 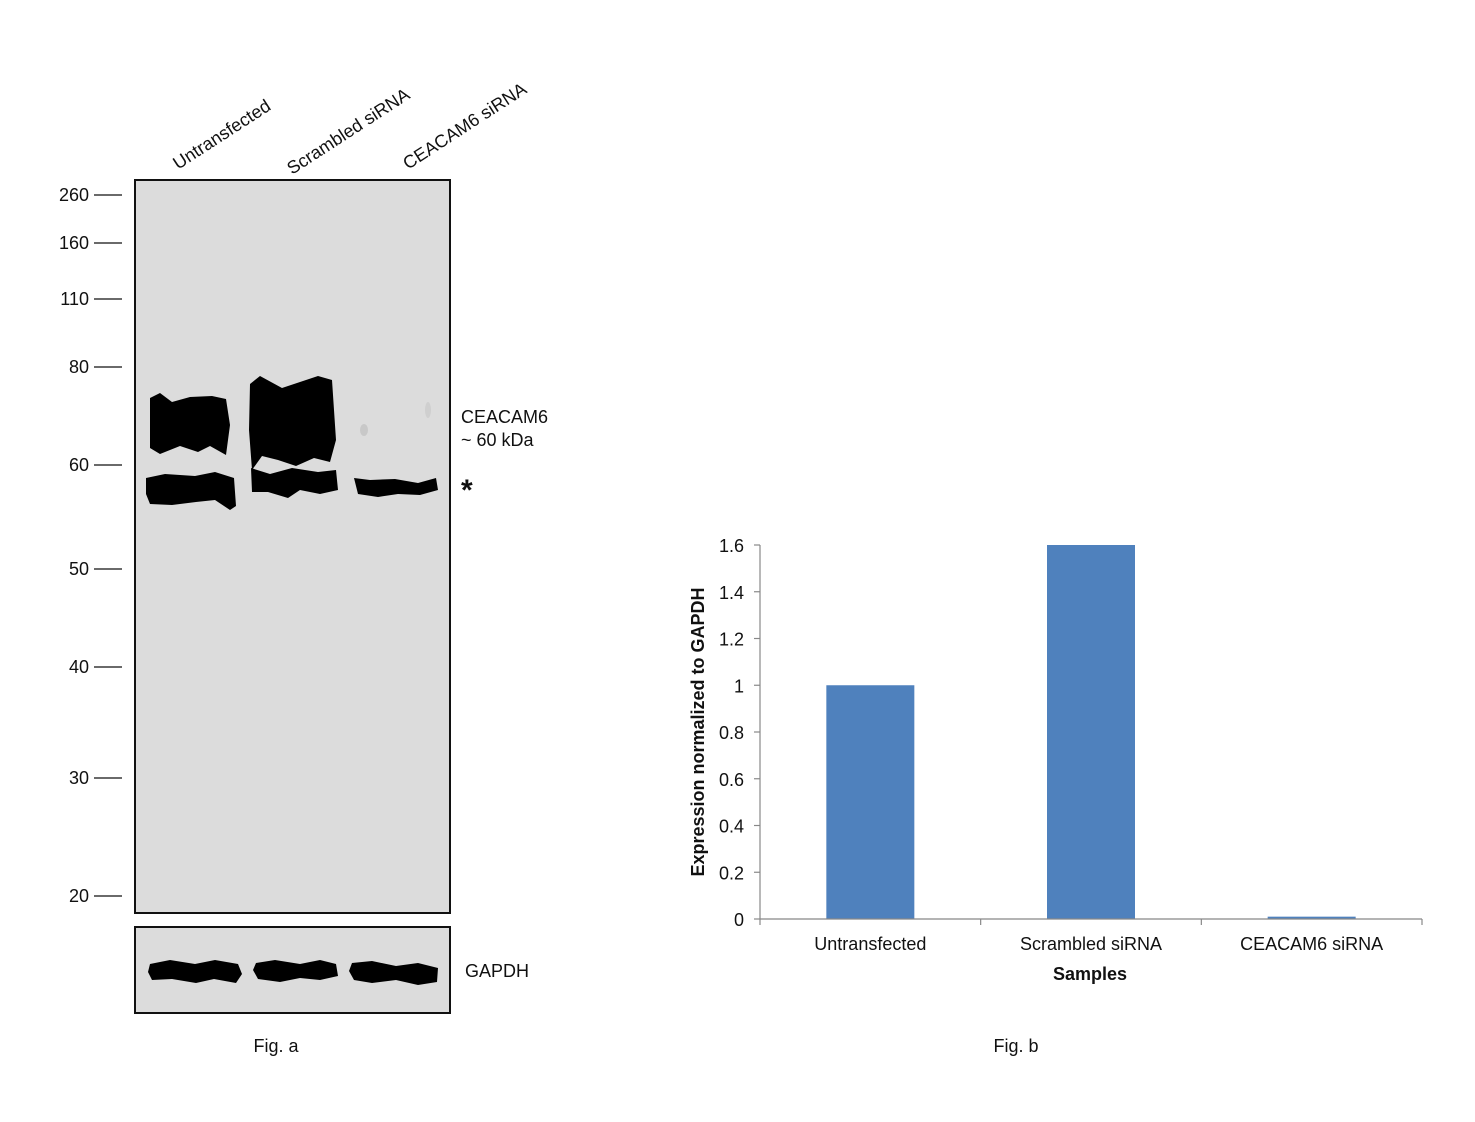 I want to click on molecular-weight-markers: 260 160 110 80 60 50 40 30 20, so click(x=90, y=545).